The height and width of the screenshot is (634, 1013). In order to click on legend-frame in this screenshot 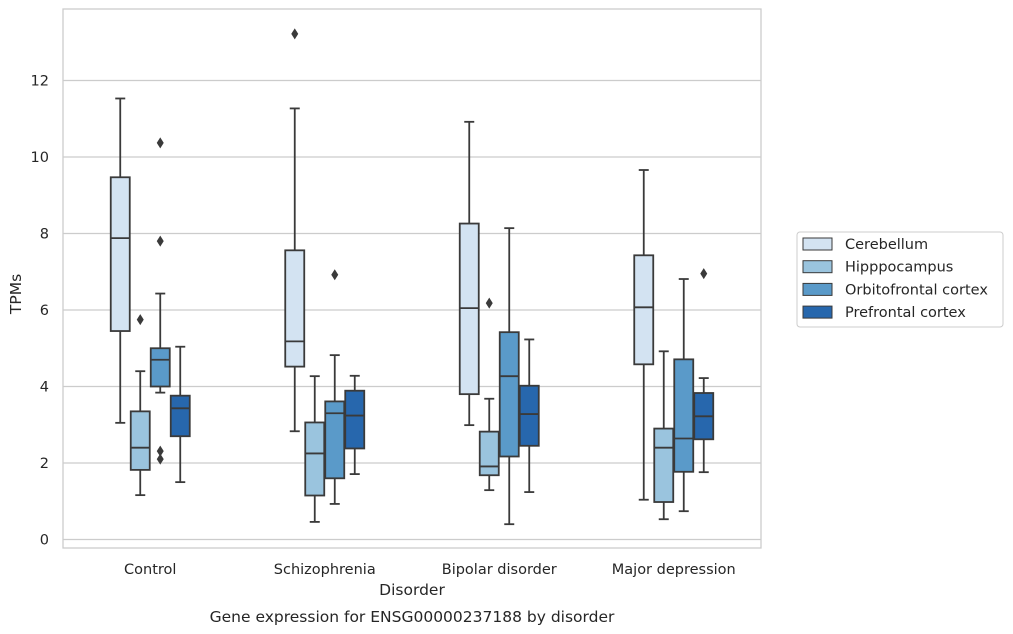, I will do `click(900, 279)`.